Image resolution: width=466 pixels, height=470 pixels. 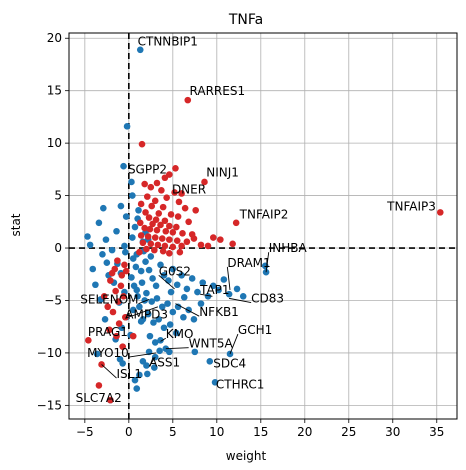 What do you see at coordinates (245, 20) in the screenshot?
I see `chart-title: TNFa` at bounding box center [245, 20].